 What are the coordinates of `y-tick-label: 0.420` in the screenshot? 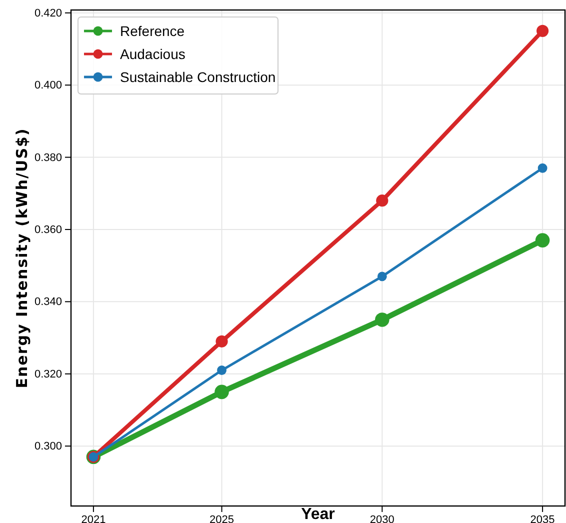 It's located at (48, 13).